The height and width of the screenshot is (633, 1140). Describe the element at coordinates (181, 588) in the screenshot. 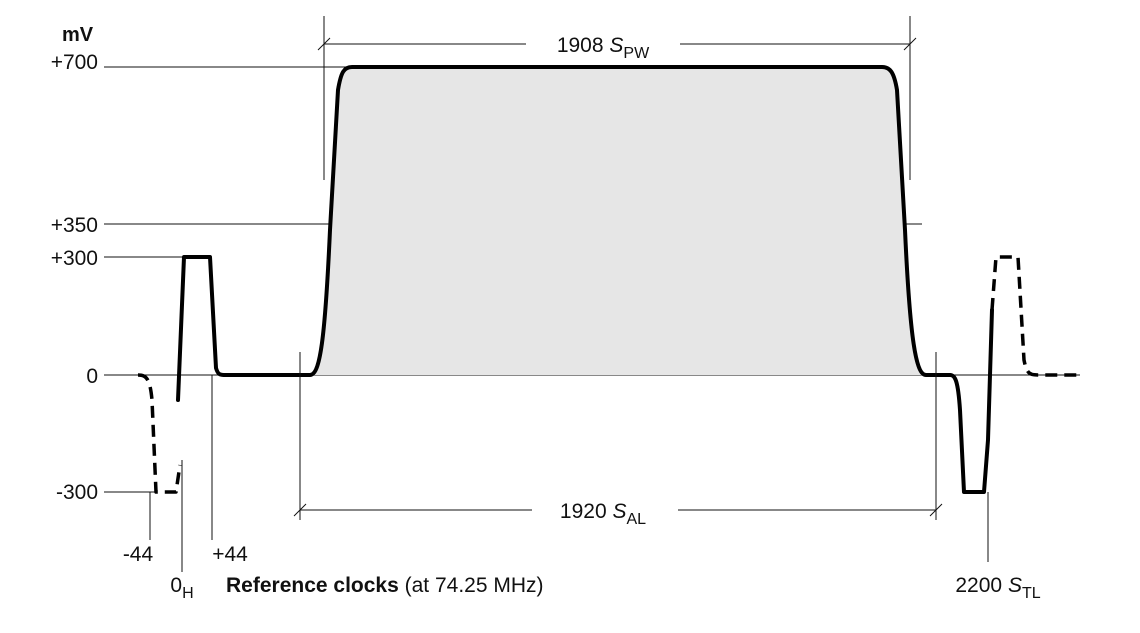

I see `x-tick-zero-h: 0H` at that location.